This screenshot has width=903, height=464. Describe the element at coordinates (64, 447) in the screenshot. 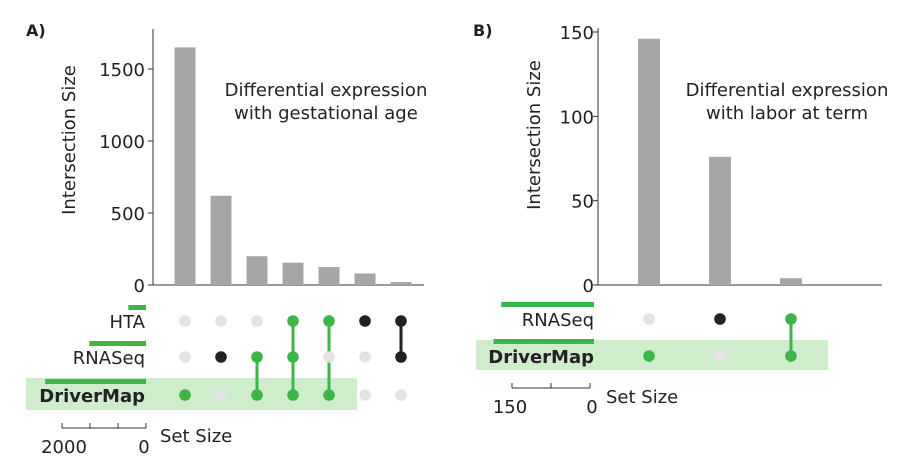

I see `set-size-tick-label: 2000` at that location.